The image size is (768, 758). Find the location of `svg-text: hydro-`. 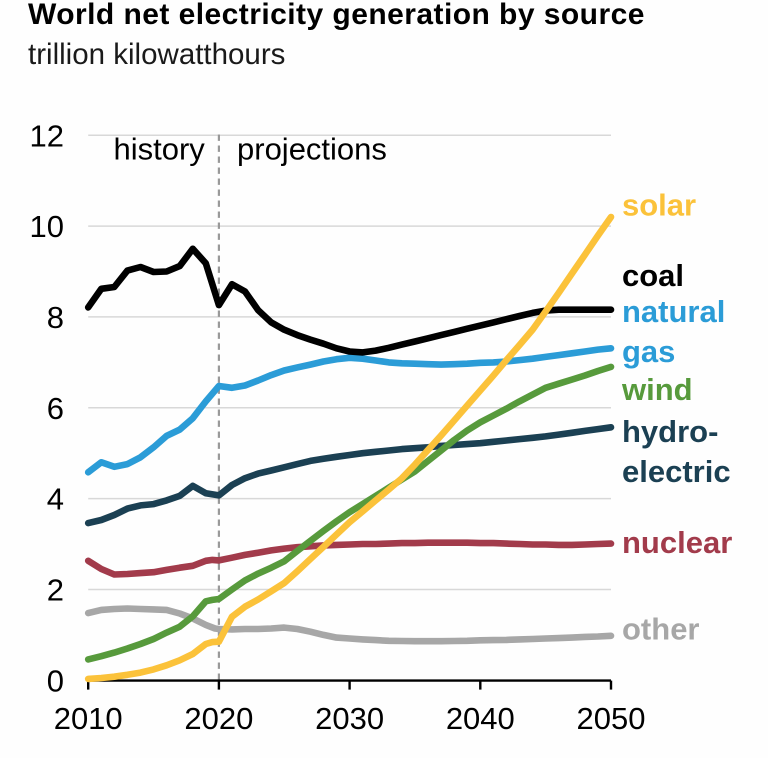

svg-text: hydro- is located at coordinates (670, 431).